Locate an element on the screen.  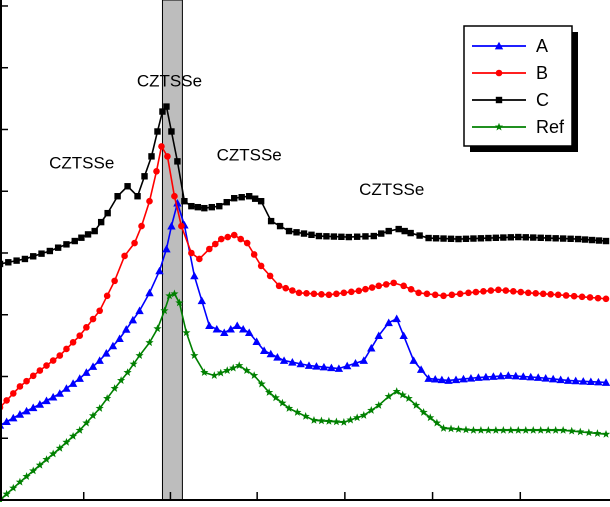
legend-marker-c is located at coordinates (499, 100).